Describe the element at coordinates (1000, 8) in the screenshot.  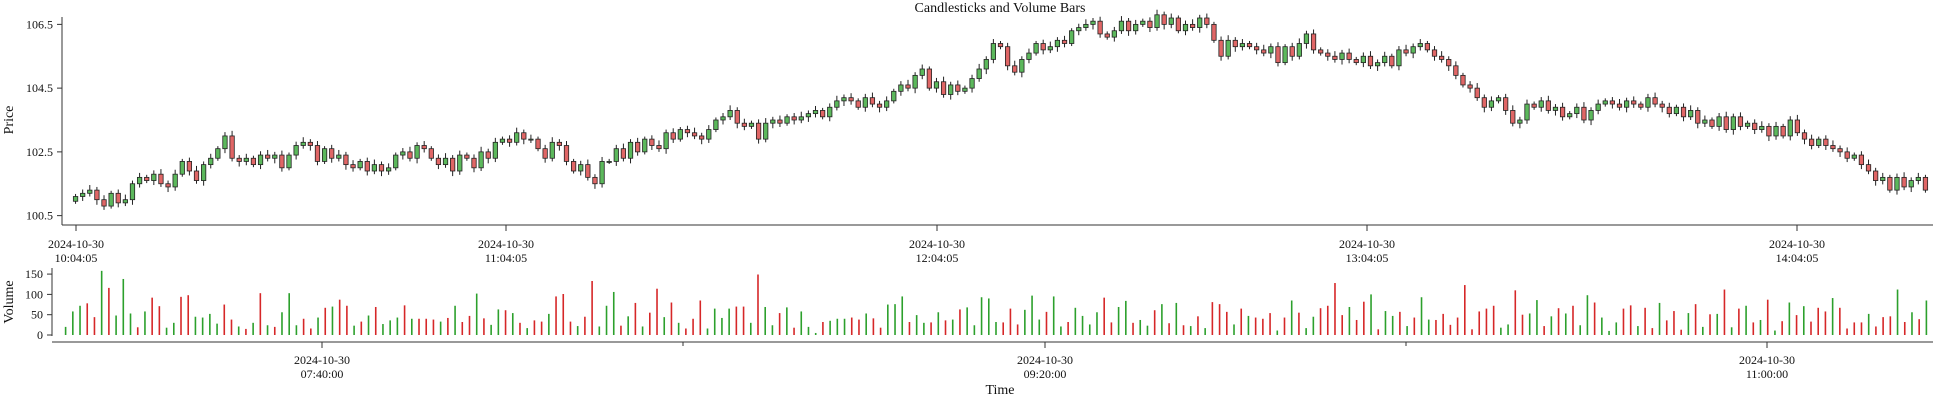
I see `chart-title: Candlesticks and Volume Bars` at that location.